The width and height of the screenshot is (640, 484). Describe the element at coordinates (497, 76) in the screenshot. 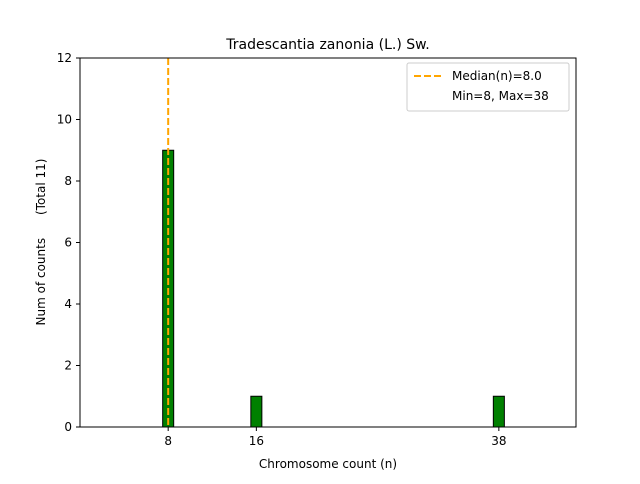

I see `legend-median-label: Median(n)=8.0` at that location.